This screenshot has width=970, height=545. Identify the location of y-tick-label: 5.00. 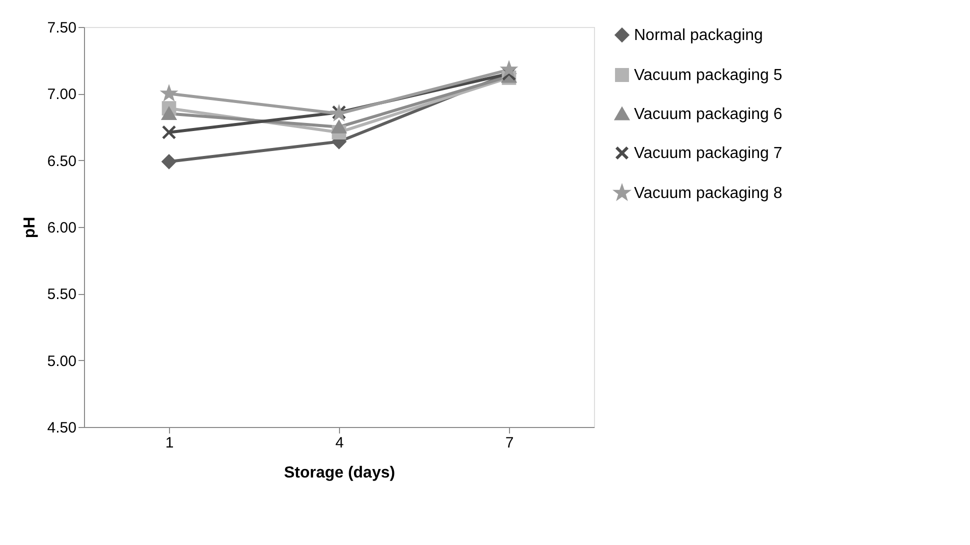
(61, 361).